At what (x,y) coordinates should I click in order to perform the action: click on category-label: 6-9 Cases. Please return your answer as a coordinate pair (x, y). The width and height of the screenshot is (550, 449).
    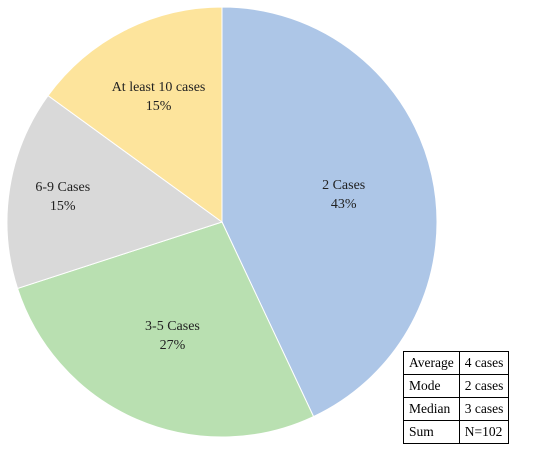
    Looking at the image, I should click on (63, 187).